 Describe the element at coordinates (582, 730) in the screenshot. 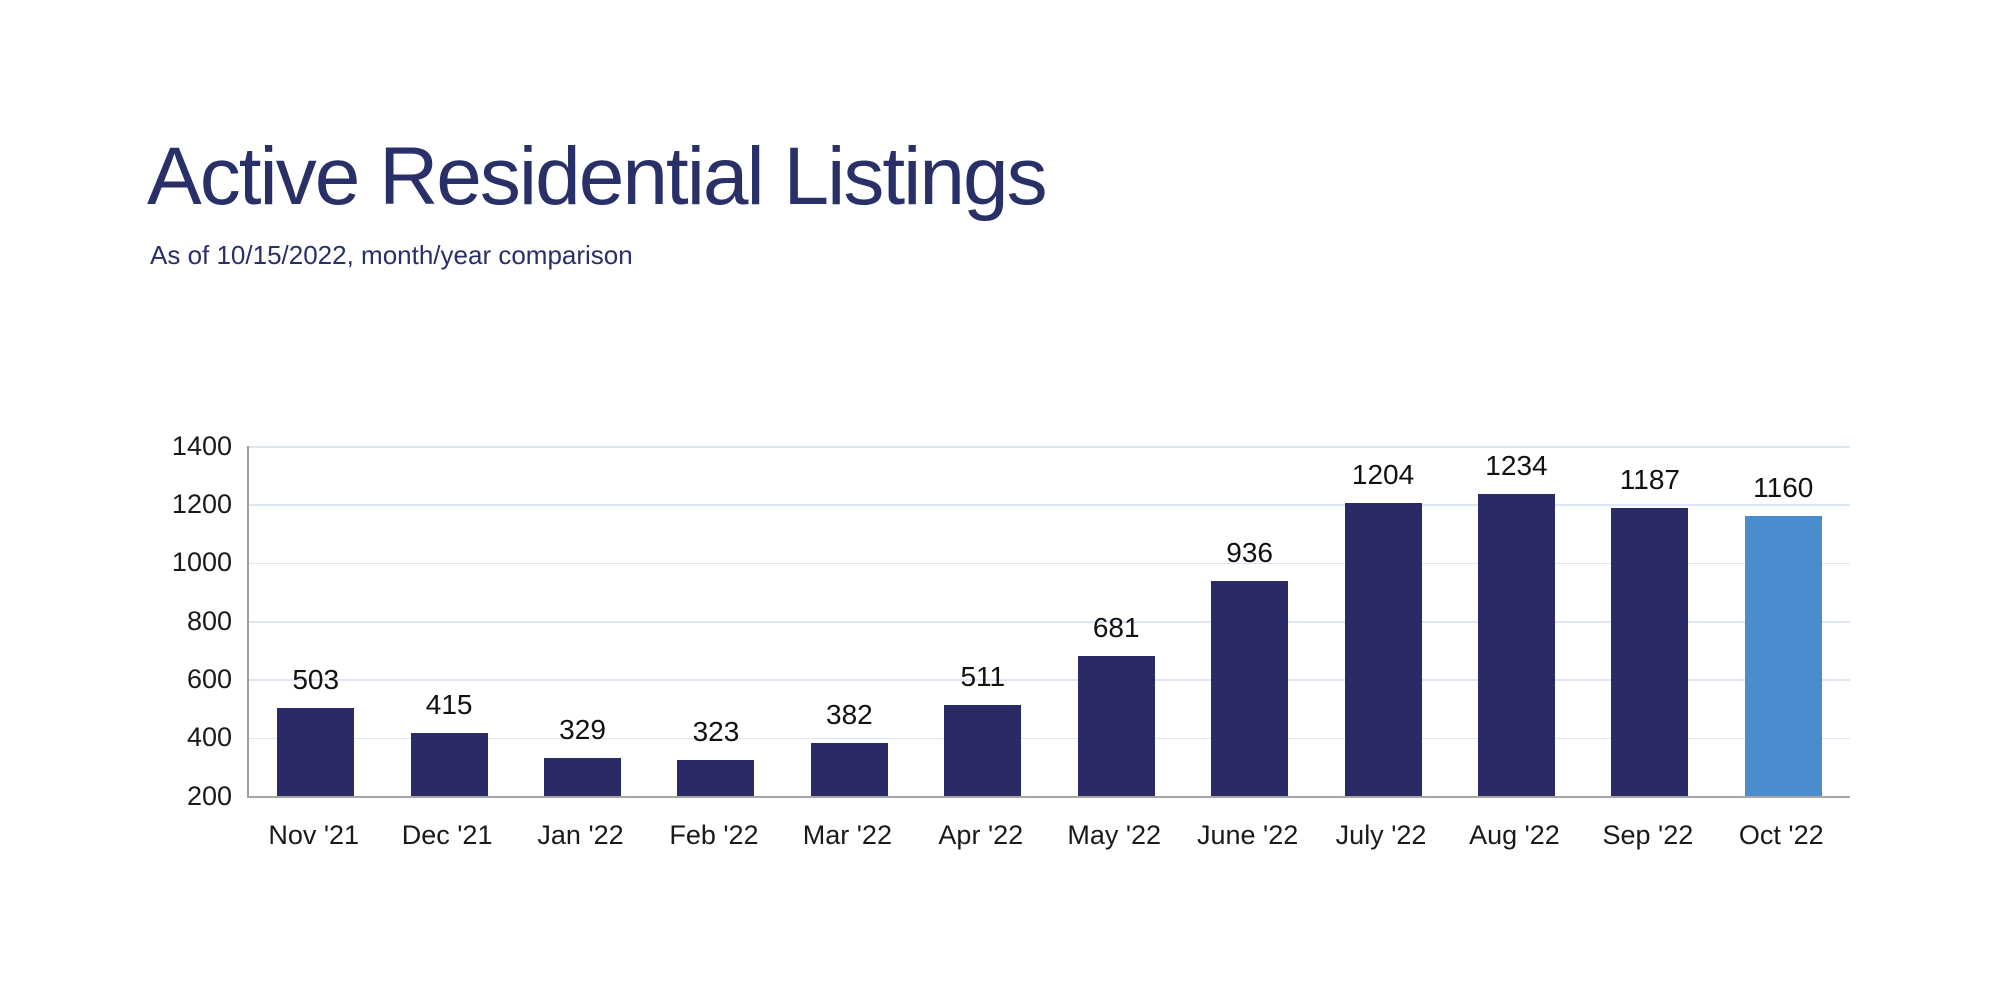

I see `bar-value-label: 329` at that location.